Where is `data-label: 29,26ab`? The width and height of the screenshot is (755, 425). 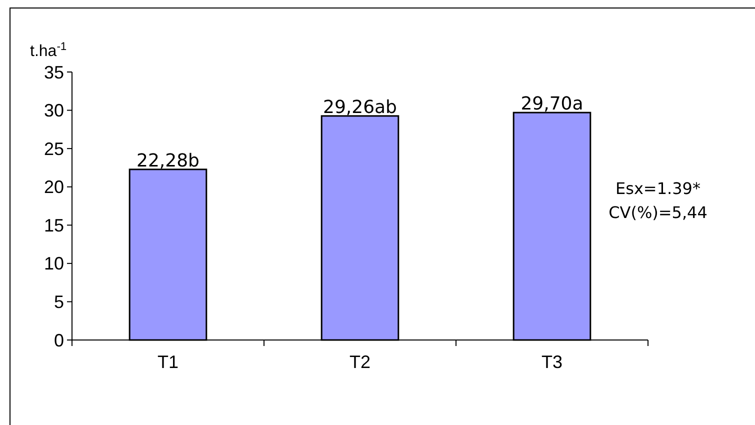
data-label: 29,26ab is located at coordinates (360, 107).